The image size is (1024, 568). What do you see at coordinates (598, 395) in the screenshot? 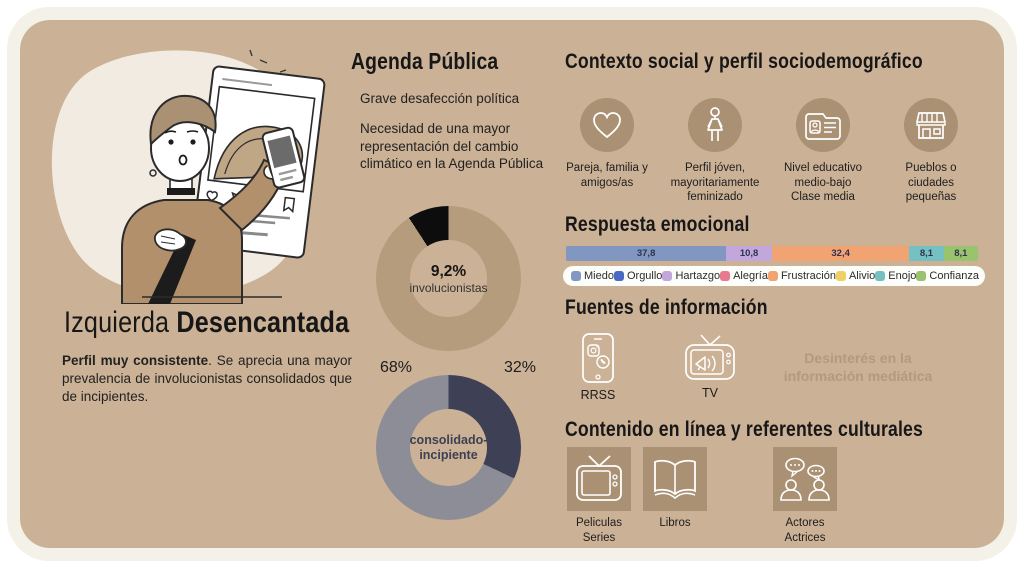
I see `rrss-label: RRSS` at bounding box center [598, 395].